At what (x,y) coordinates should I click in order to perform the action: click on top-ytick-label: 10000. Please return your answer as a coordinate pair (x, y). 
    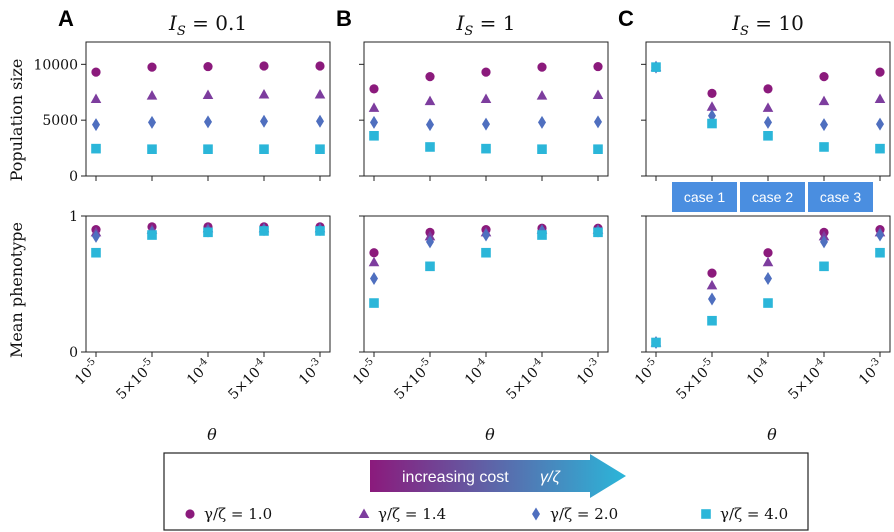
    Looking at the image, I should click on (55, 65).